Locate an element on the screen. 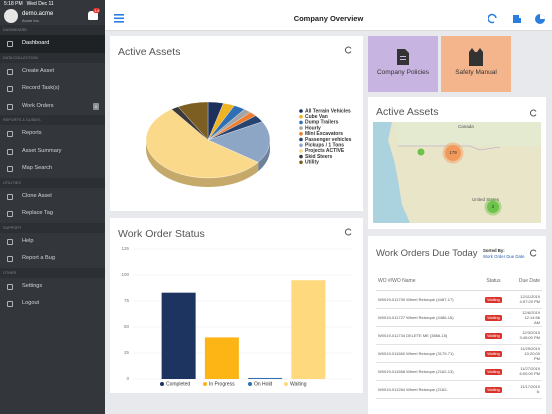 This screenshot has height=414, width=552. menu-section: DATA COLLECTION is located at coordinates (52, 57).